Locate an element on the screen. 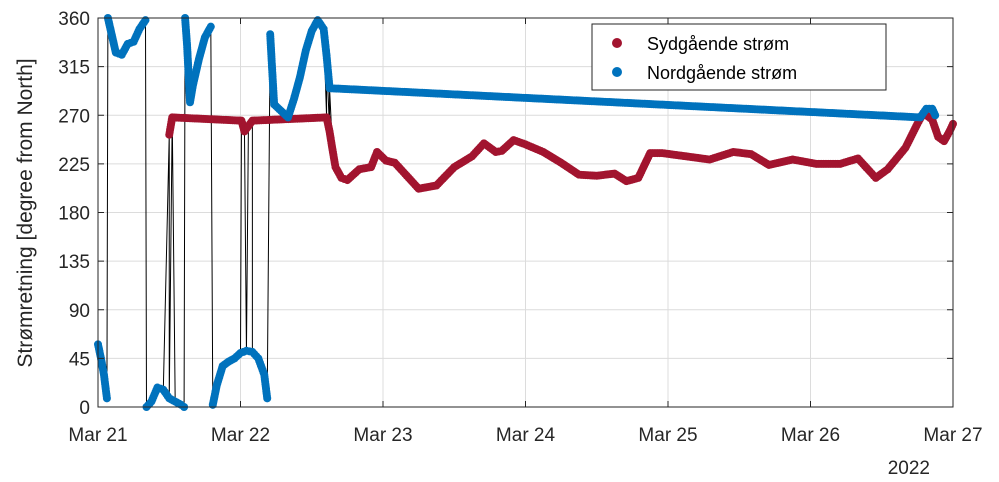 The height and width of the screenshot is (482, 999). x-tick-label: Mar 22 is located at coordinates (240, 435).